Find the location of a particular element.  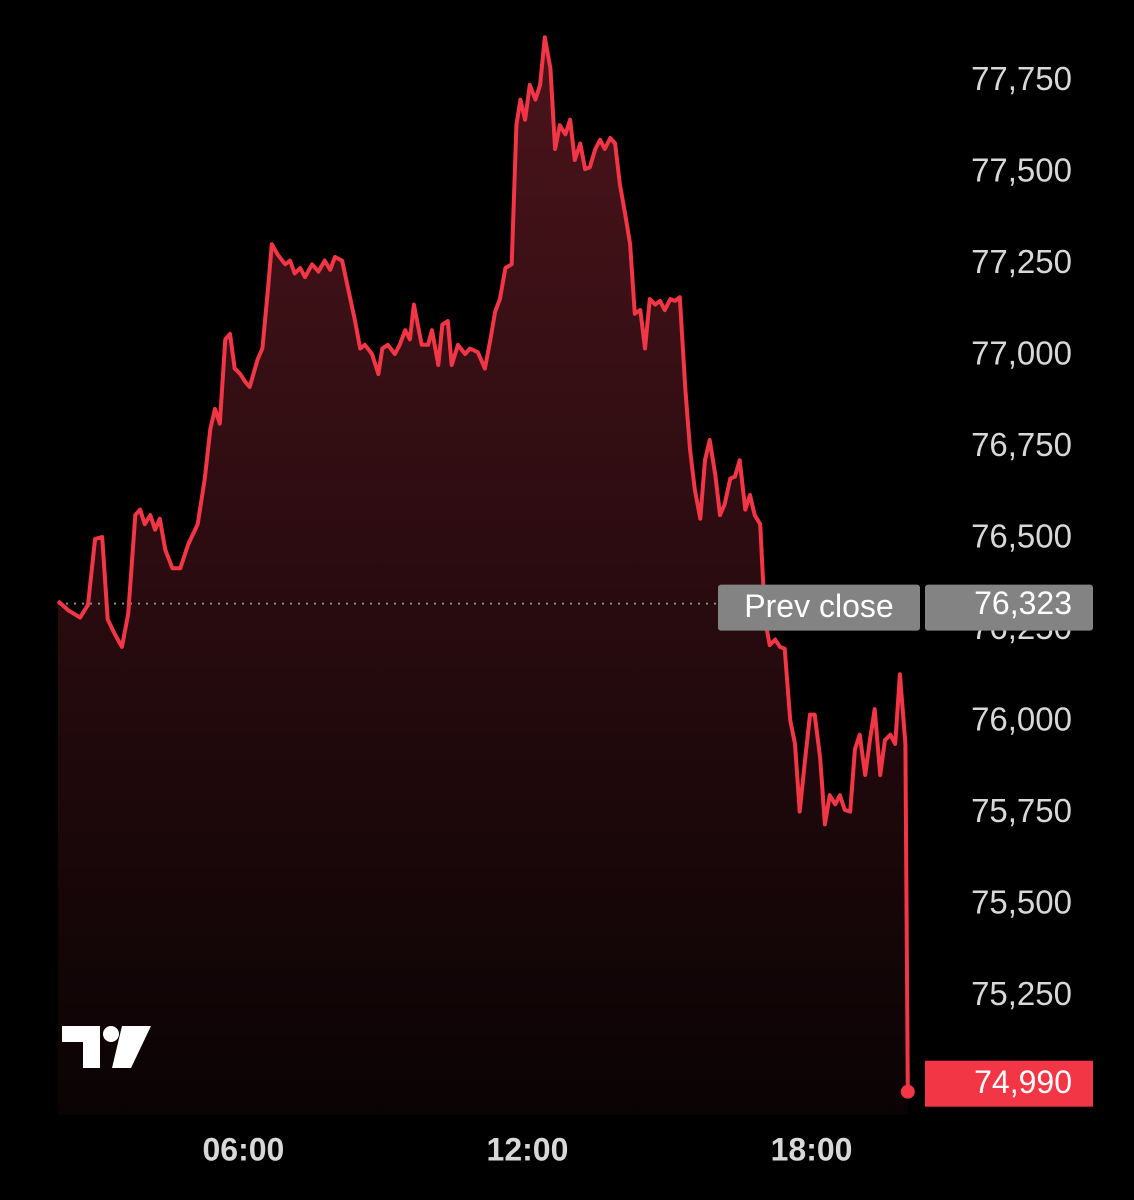

prev-close-name-badge is located at coordinates (819, 607).